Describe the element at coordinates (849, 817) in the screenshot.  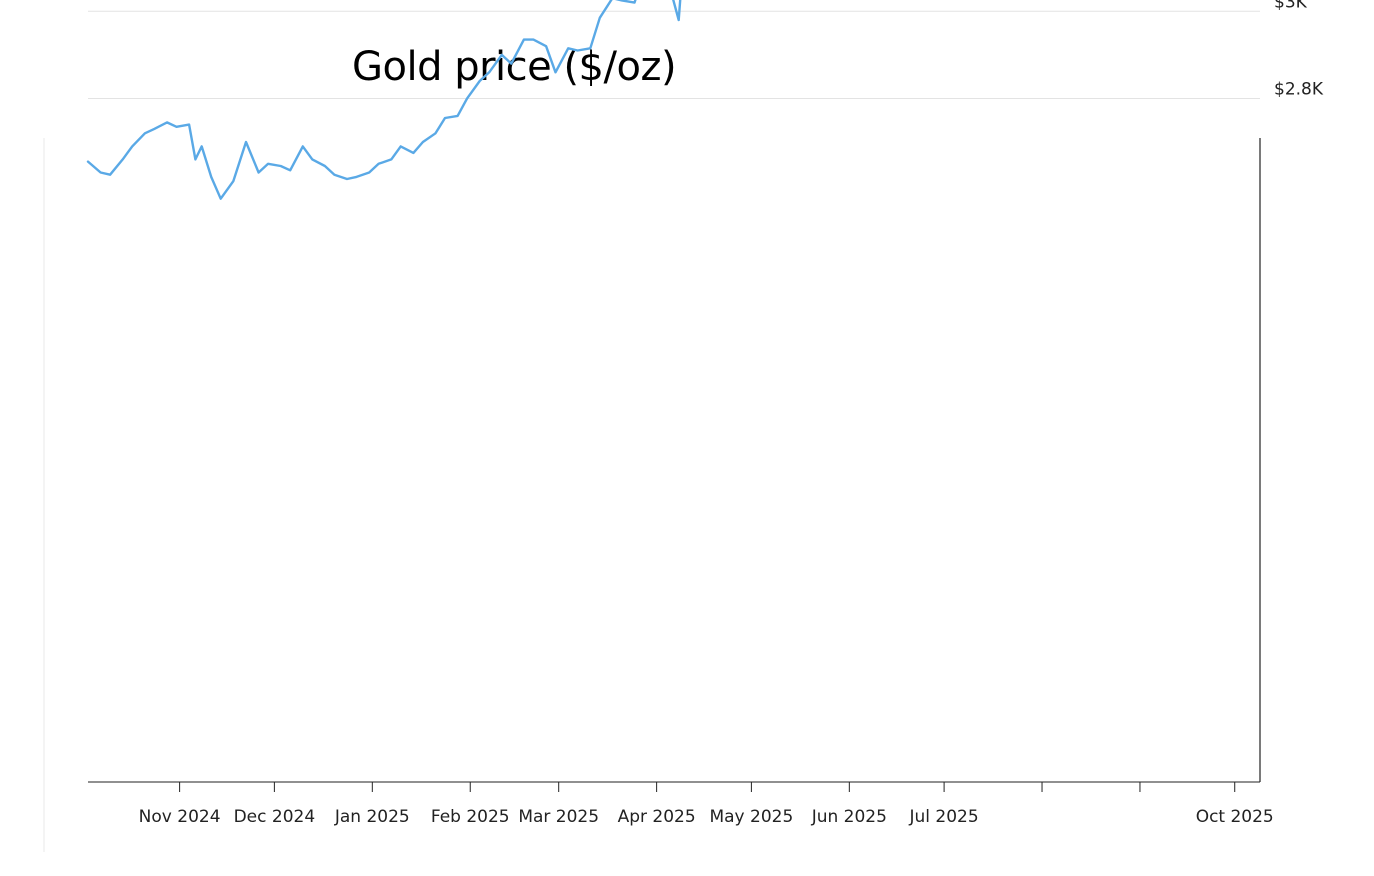
I see `x-tick-label: Jun 2025` at that location.